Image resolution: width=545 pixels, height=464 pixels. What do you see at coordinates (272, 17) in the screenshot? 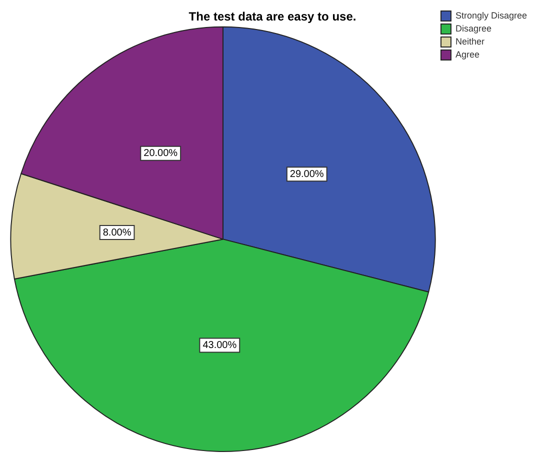
I see `chart-title: The test data are easy to use.` at bounding box center [272, 17].